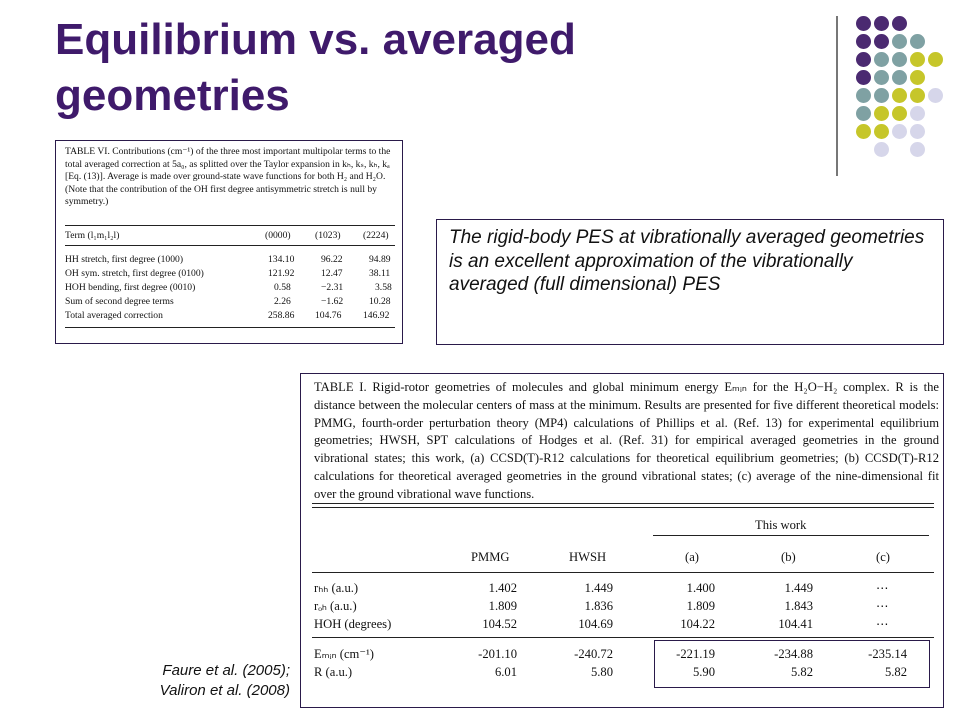  I want to click on table-cell: 104.52, so click(499, 624).